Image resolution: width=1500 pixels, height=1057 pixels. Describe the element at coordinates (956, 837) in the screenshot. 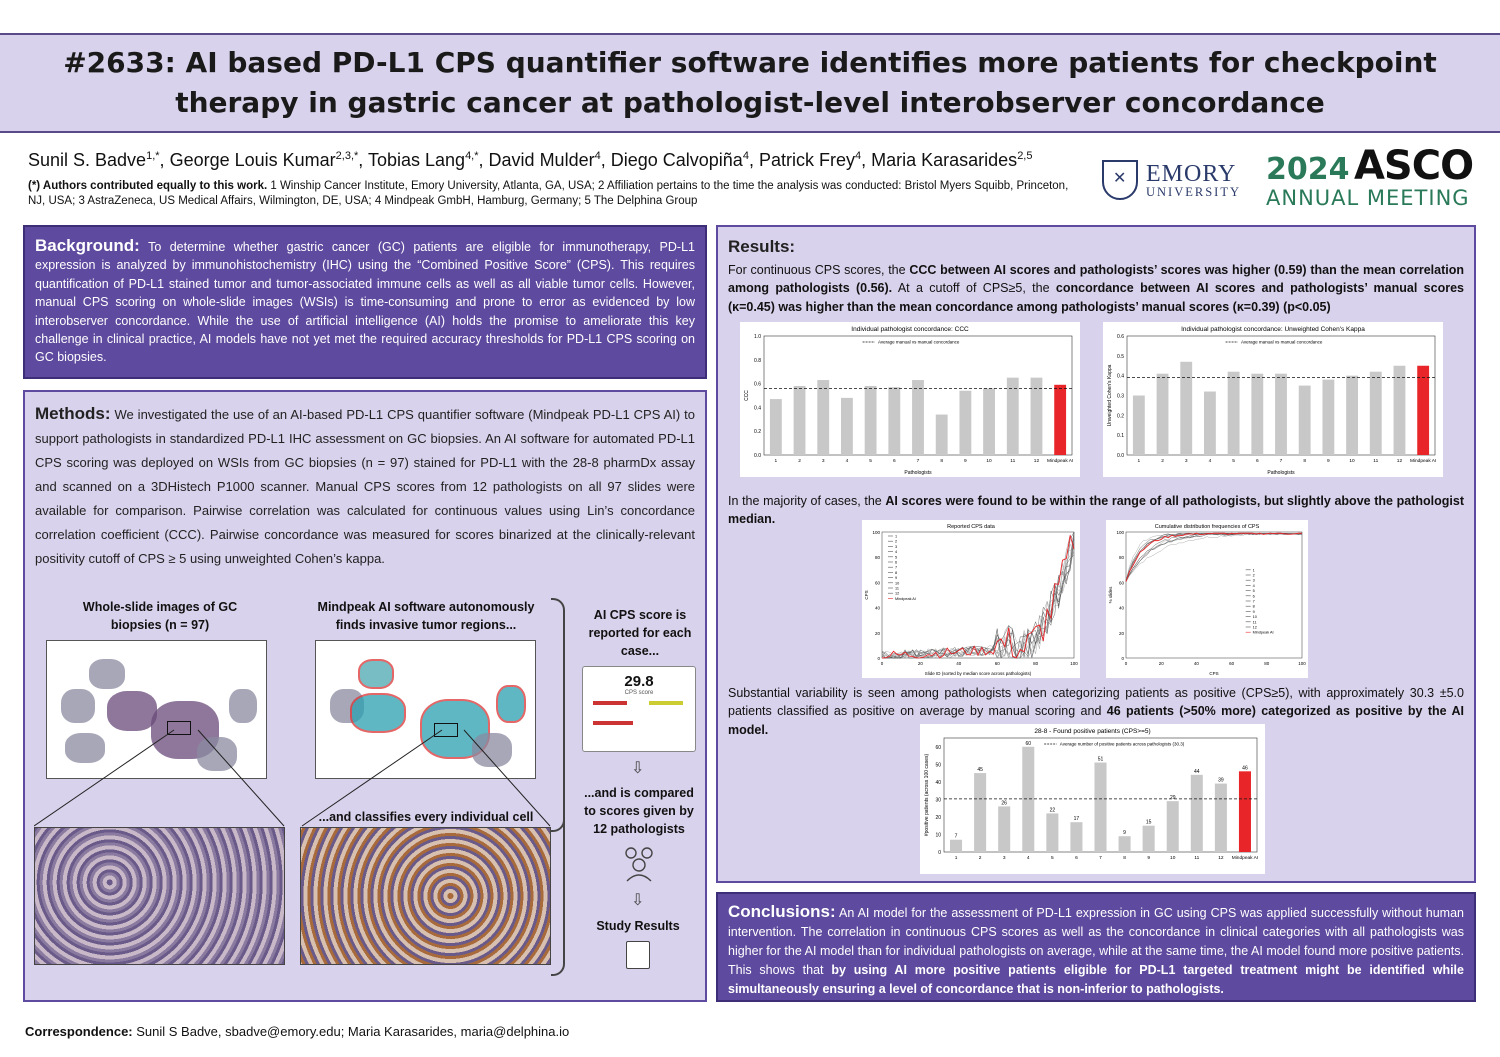

I see `data-label: 7` at that location.